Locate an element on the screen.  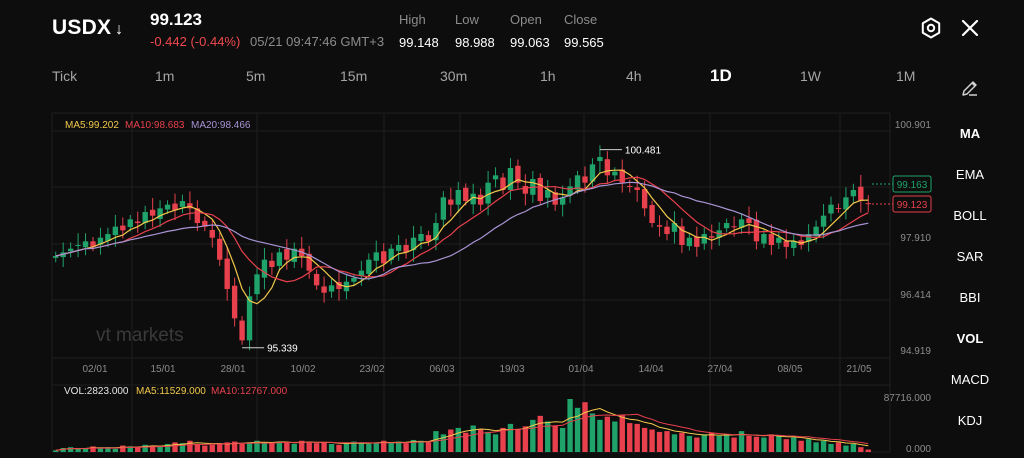
y-tick-label: 96.414 is located at coordinates (915, 295).